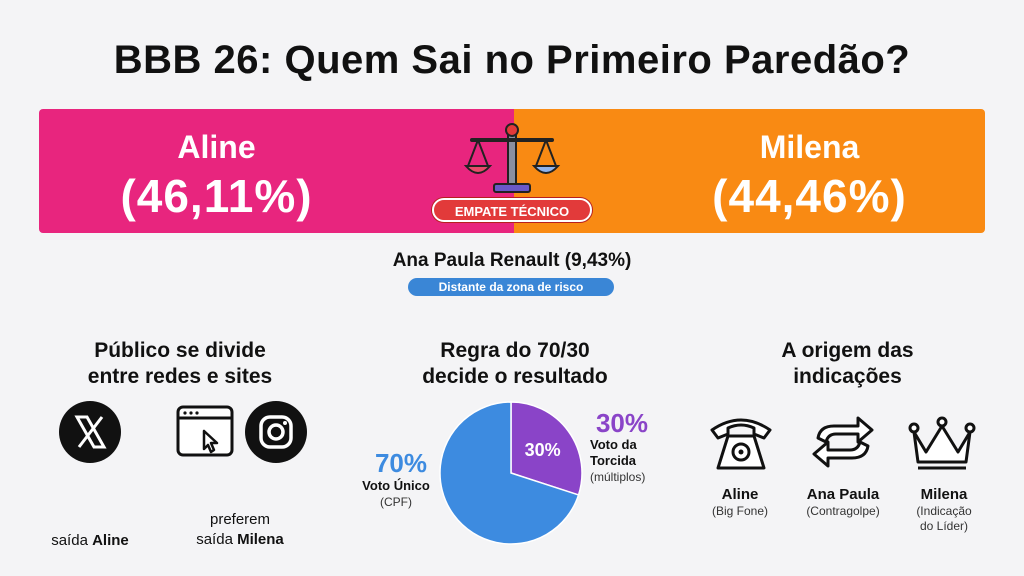 The width and height of the screenshot is (1024, 576). Describe the element at coordinates (944, 526) in the screenshot. I see `origin-sub: do Líder)` at that location.